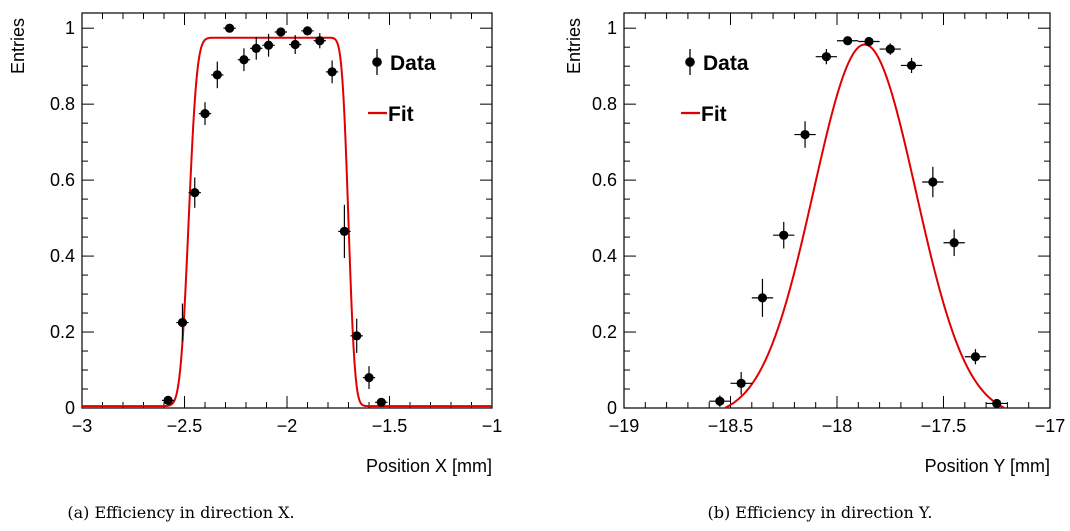  What do you see at coordinates (944, 426) in the screenshot?
I see `x-tick-label: −17.5` at bounding box center [944, 426].